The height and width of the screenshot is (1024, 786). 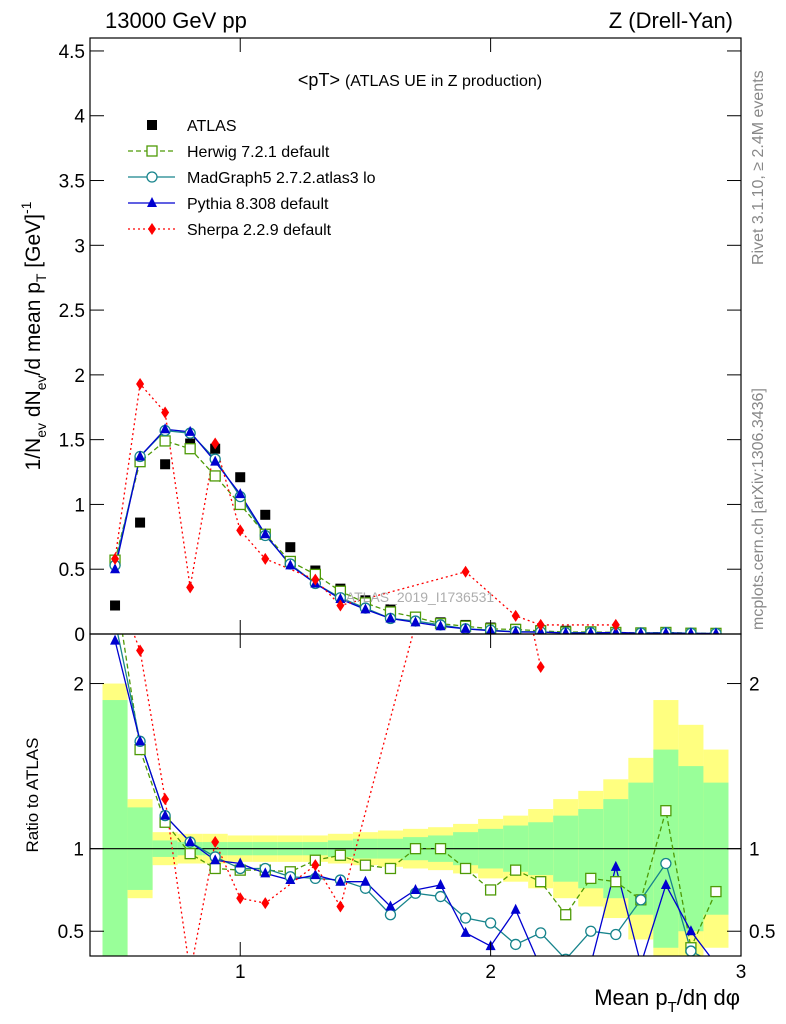 What do you see at coordinates (78, 685) in the screenshot?
I see `ratio-ytick-label: 2` at bounding box center [78, 685].